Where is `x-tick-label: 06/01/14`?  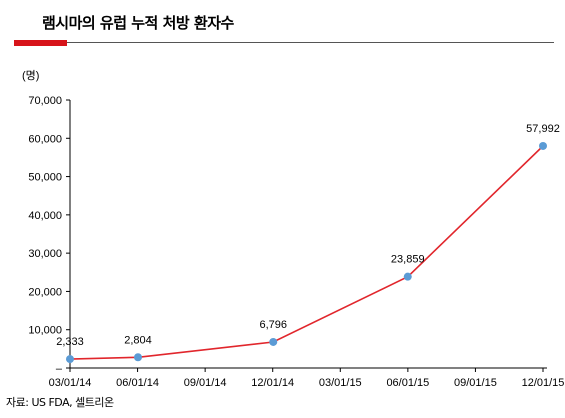
x-tick-label: 06/01/14 is located at coordinates (137, 383).